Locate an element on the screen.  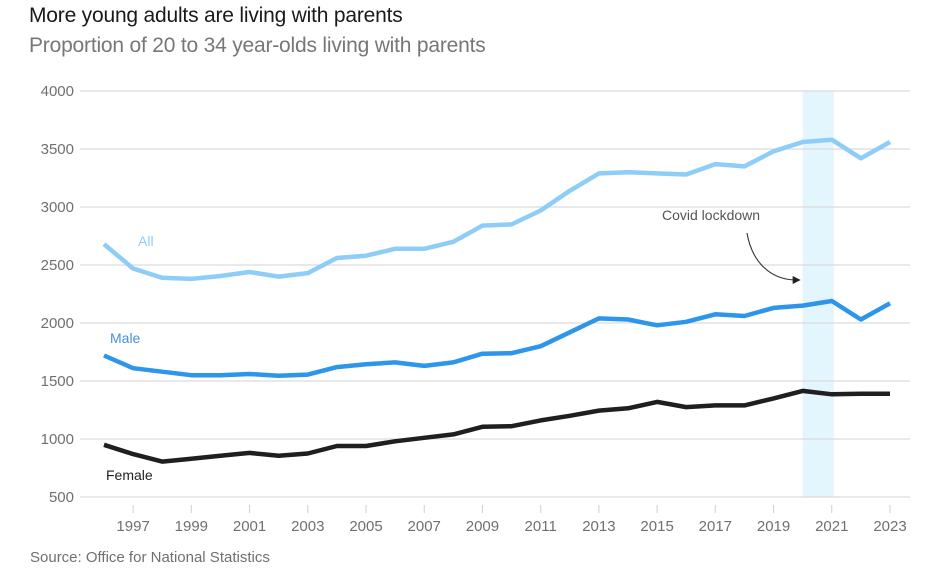
y-tick-label: 2000 is located at coordinates (57, 323).